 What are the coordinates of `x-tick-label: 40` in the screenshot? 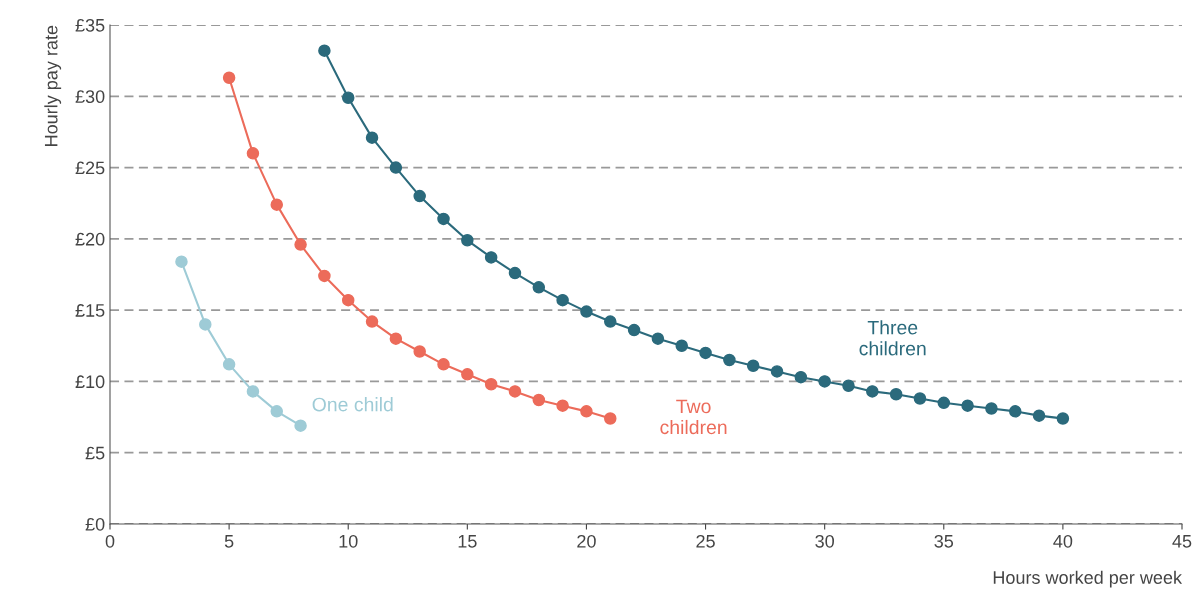 It's located at (1063, 541).